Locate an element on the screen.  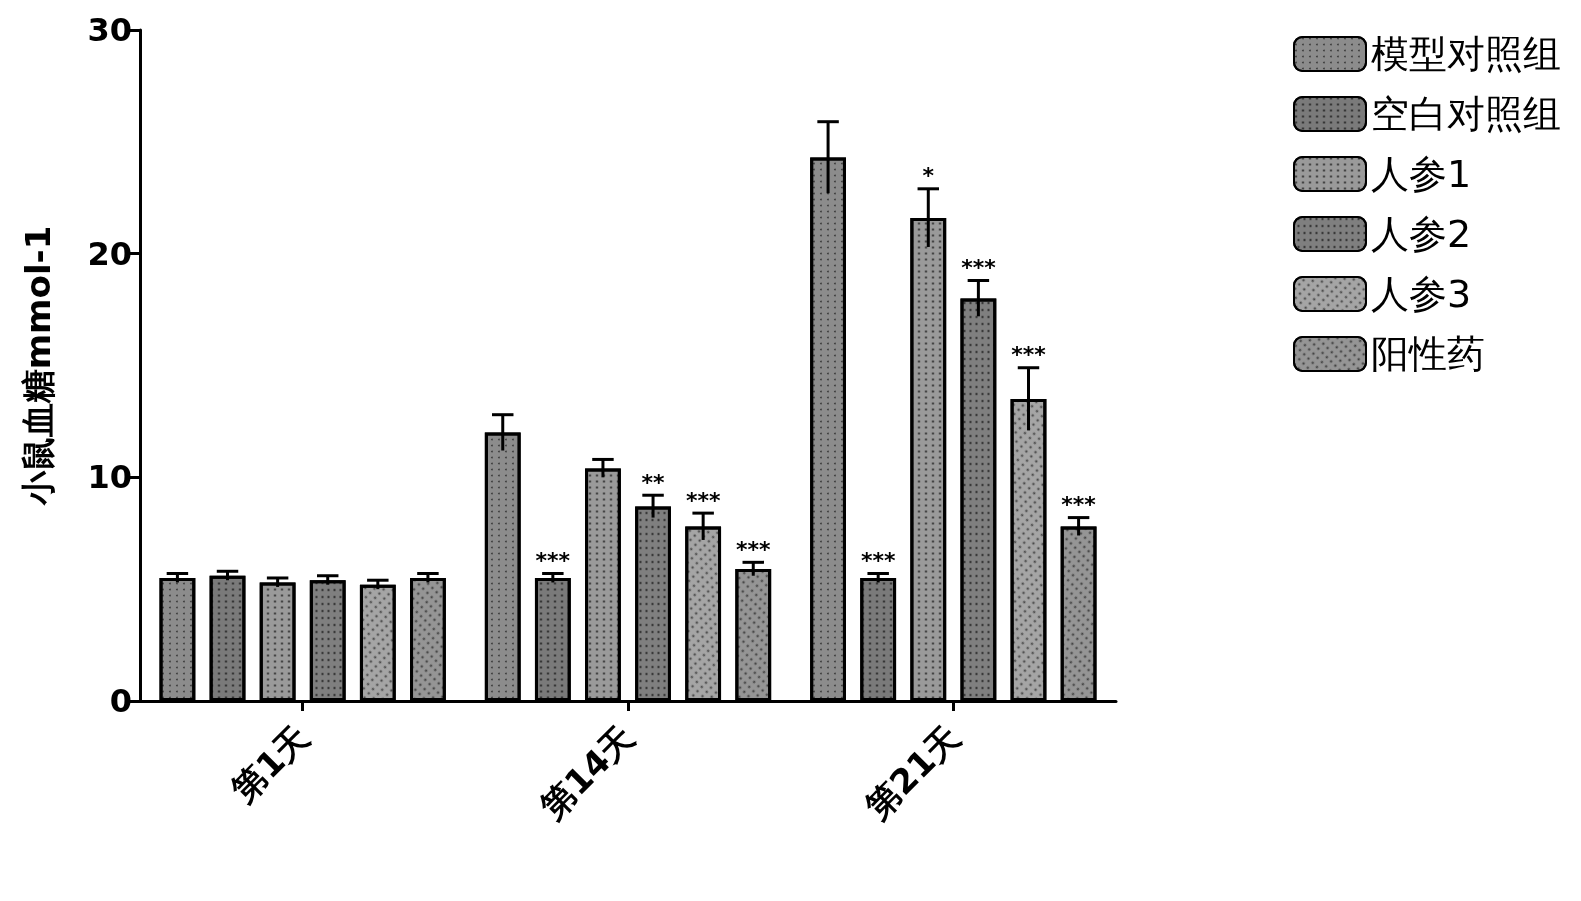
x-tick-label: 第21天 is located at coordinates (912, 772).